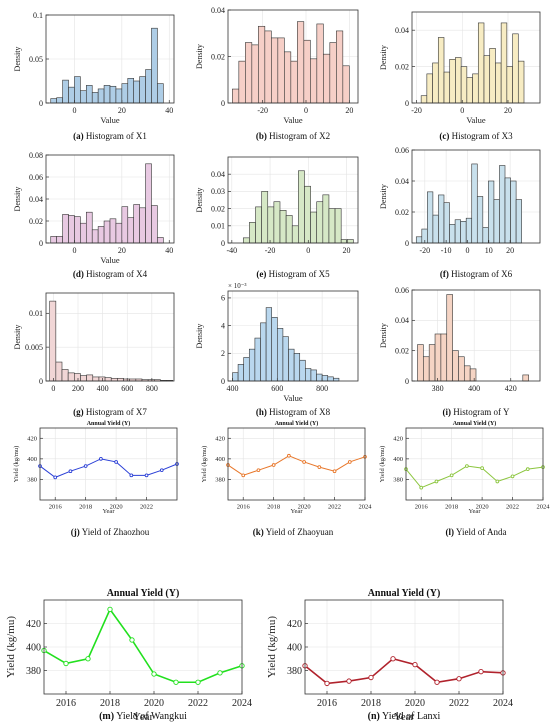  I want to click on caption-text: Histogram of X7, so click(116, 412).